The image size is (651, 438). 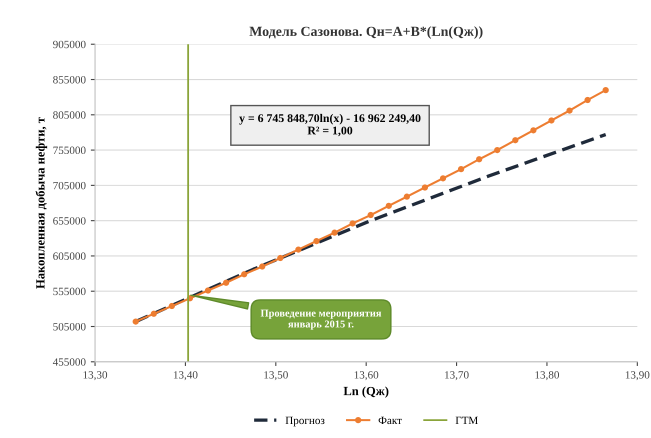 I want to click on legend-label: Прогноз, so click(x=305, y=421).